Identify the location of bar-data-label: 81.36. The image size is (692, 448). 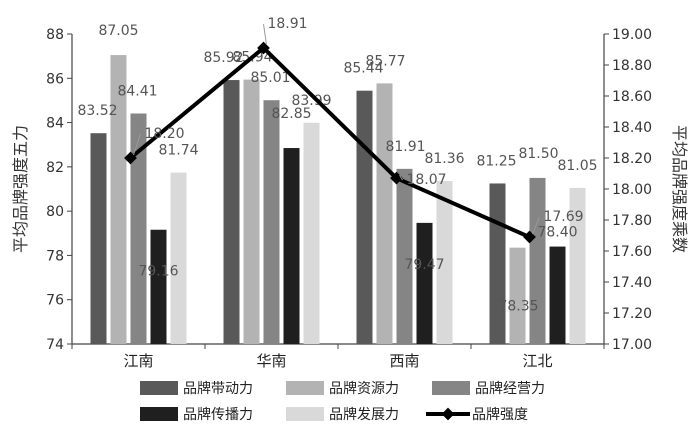
(444, 159).